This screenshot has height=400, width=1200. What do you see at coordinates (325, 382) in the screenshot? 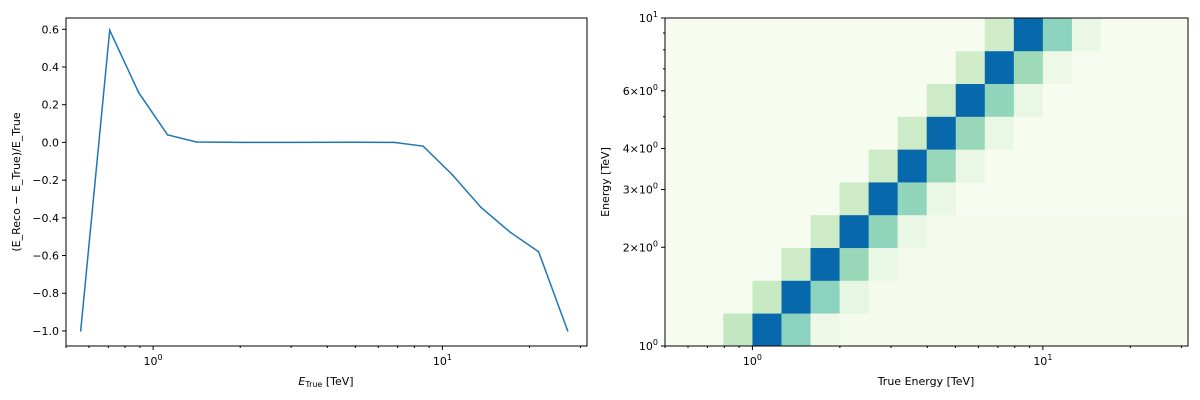
I see `bias-x-axis-label: ETrue [TeV]` at bounding box center [325, 382].